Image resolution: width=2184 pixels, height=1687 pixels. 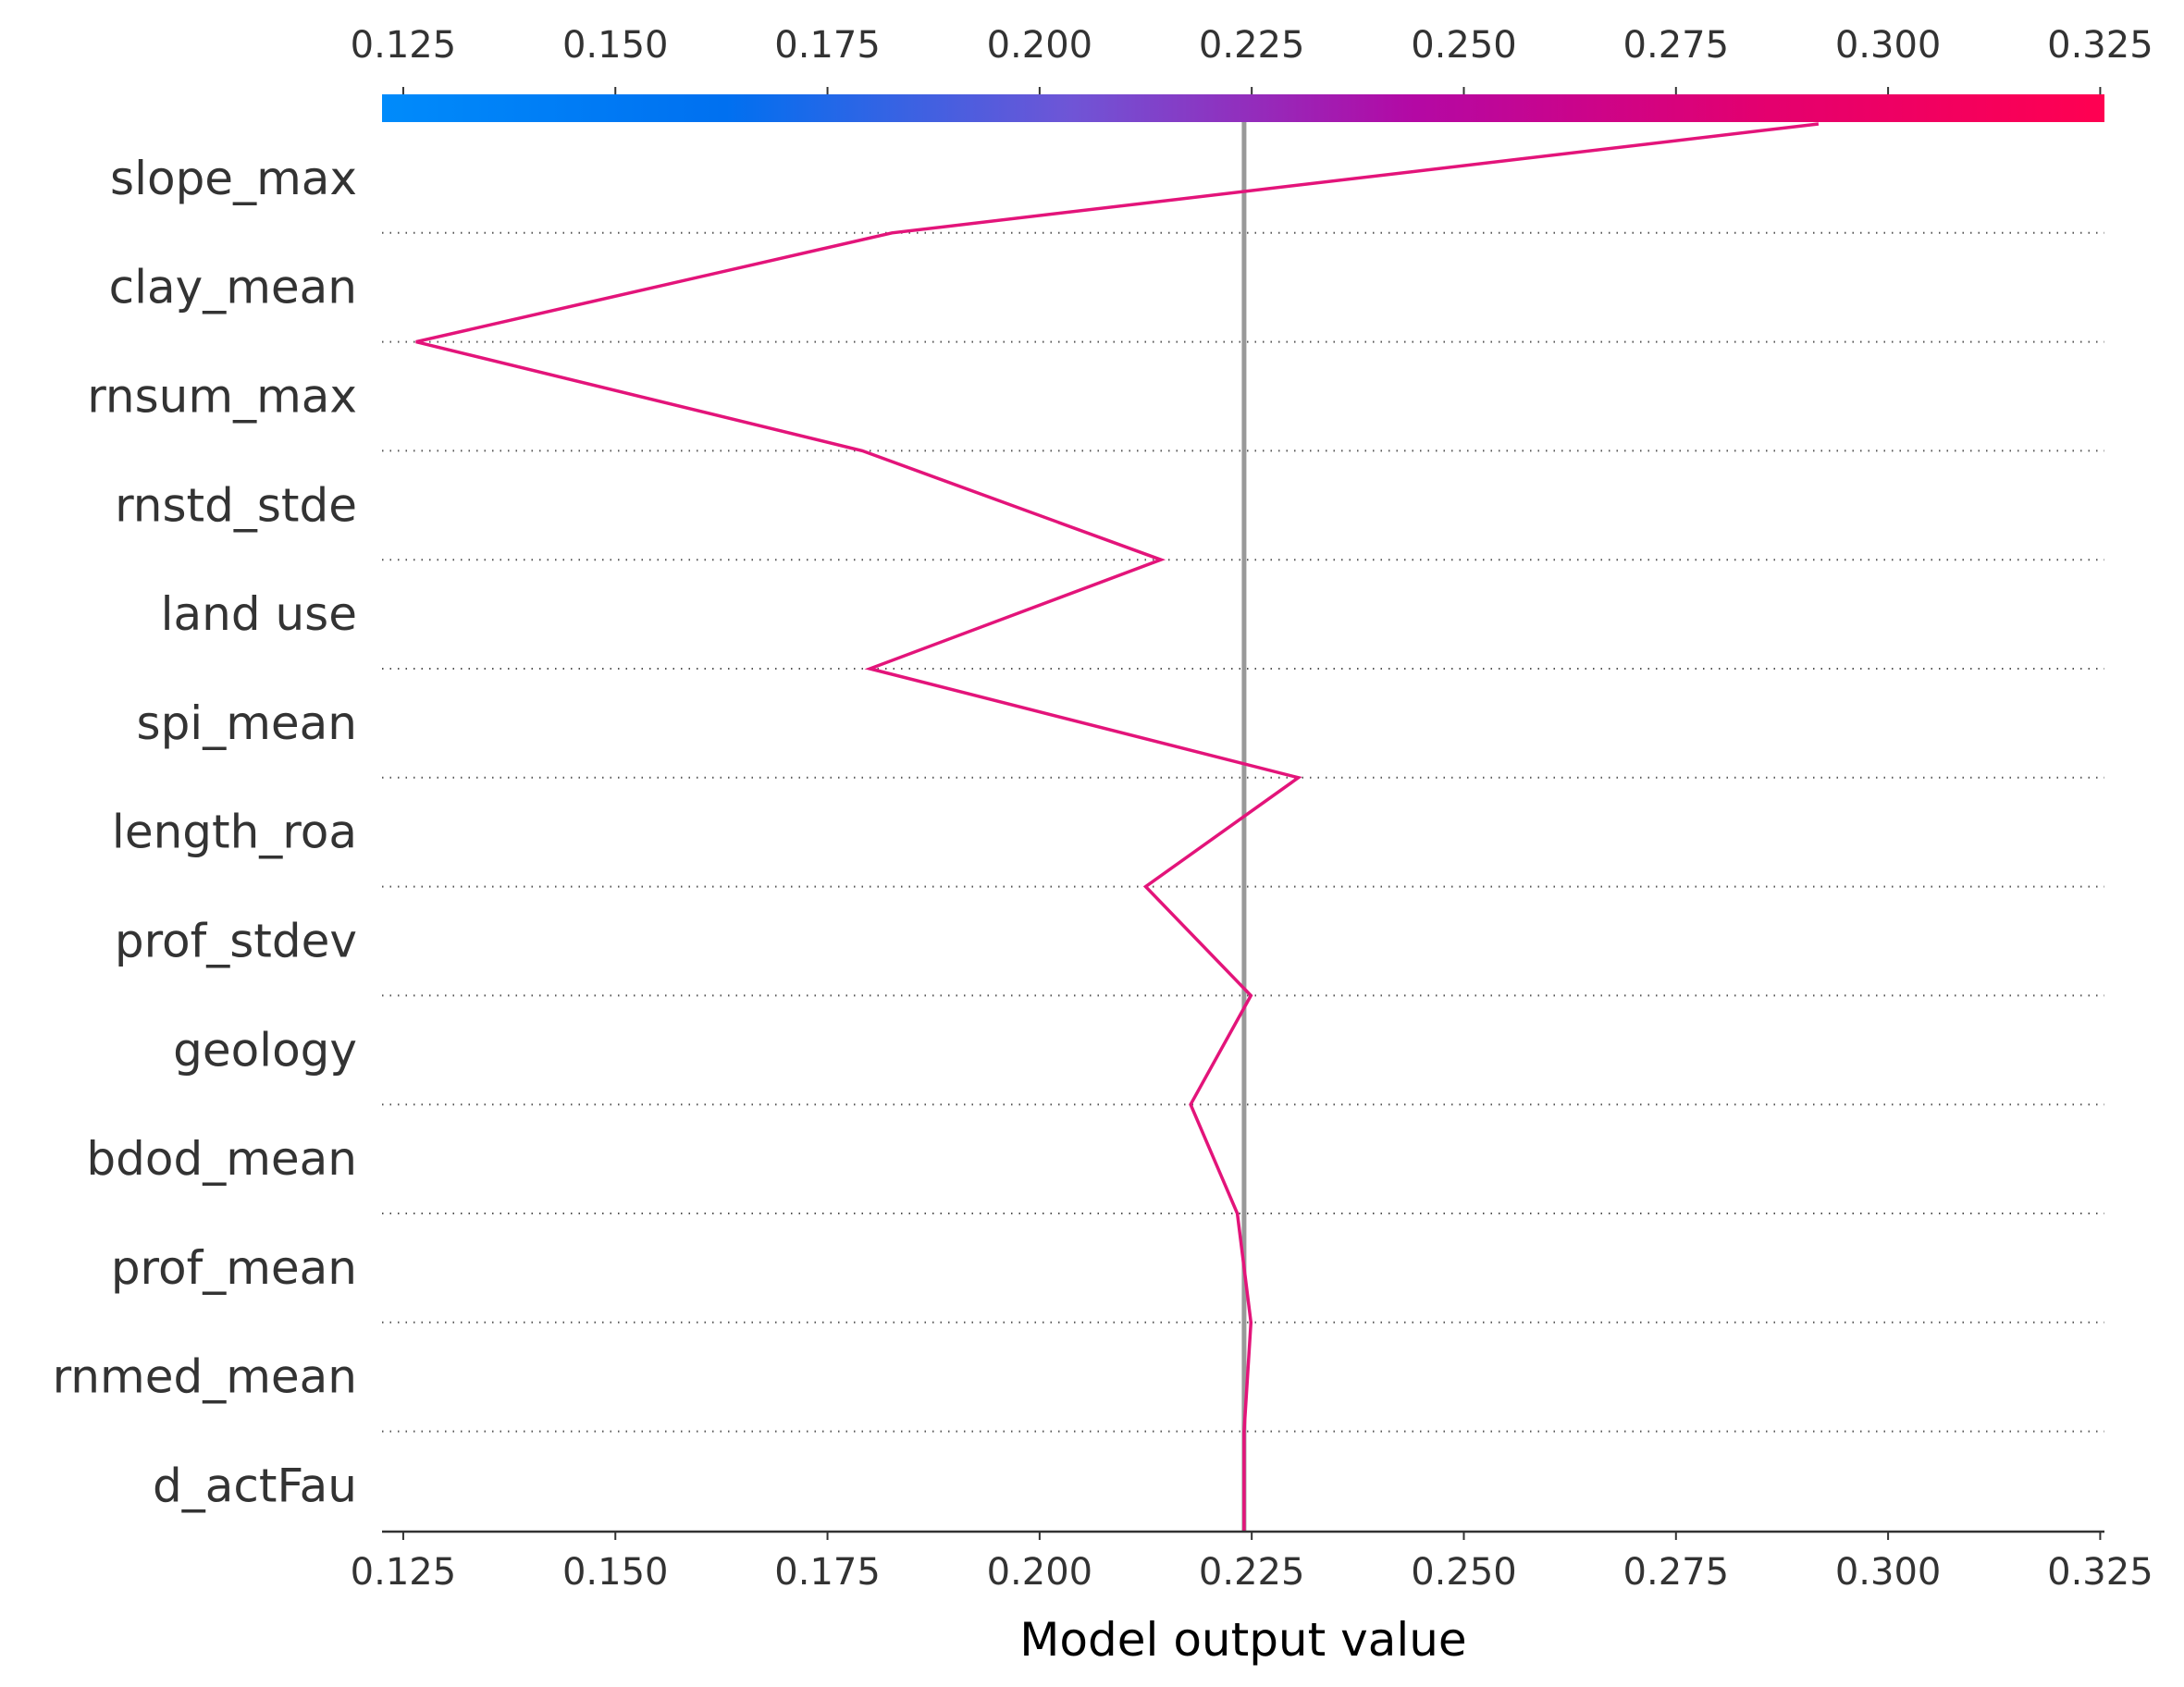 What do you see at coordinates (615, 45) in the screenshot?
I see `top-tick-label: 0.150` at bounding box center [615, 45].